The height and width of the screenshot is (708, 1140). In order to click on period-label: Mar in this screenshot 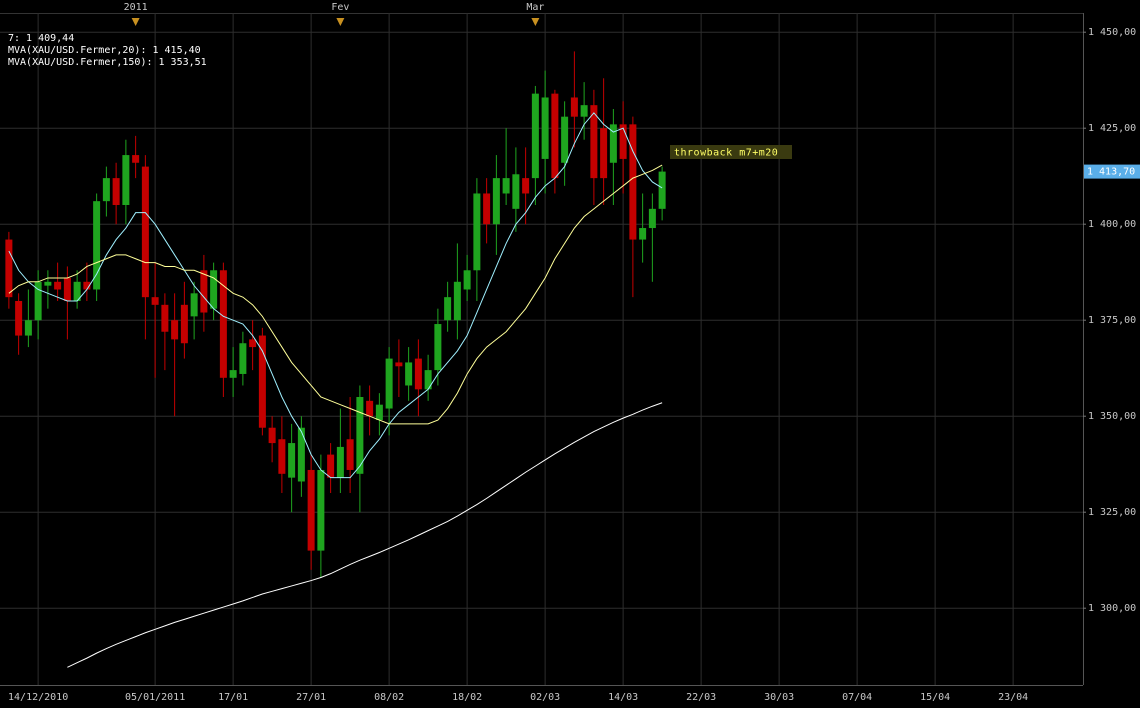, I will do `click(535, 7)`.